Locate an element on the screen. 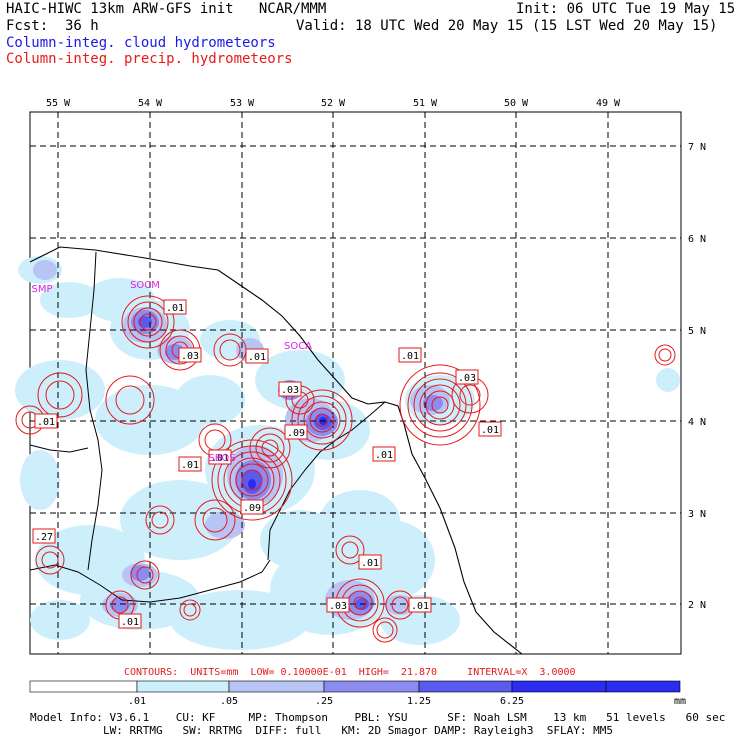  lon-label: 49 W is located at coordinates (608, 103).